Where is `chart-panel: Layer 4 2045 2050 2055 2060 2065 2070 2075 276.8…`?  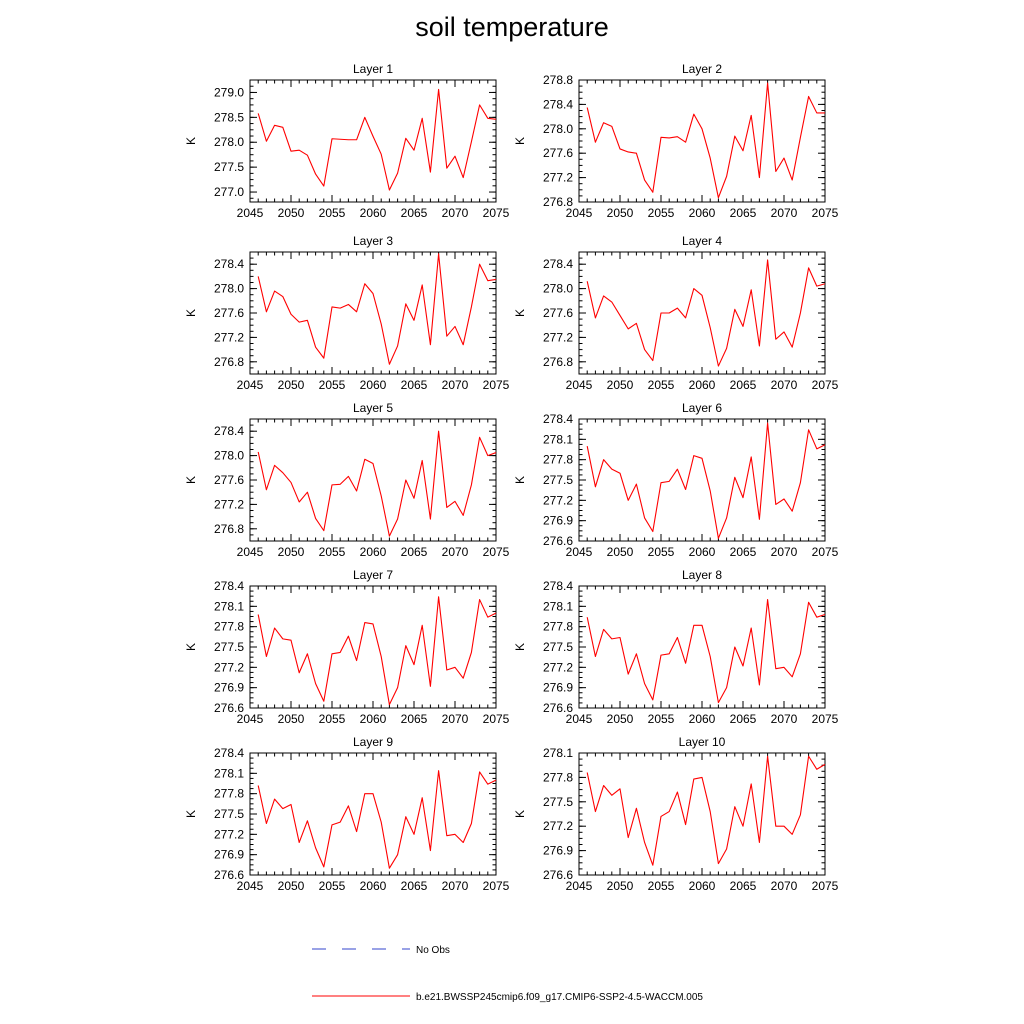
chart-panel: Layer 4 2045 2050 2055 2060 2065 2070 2075 276.8… is located at coordinates (676, 313).